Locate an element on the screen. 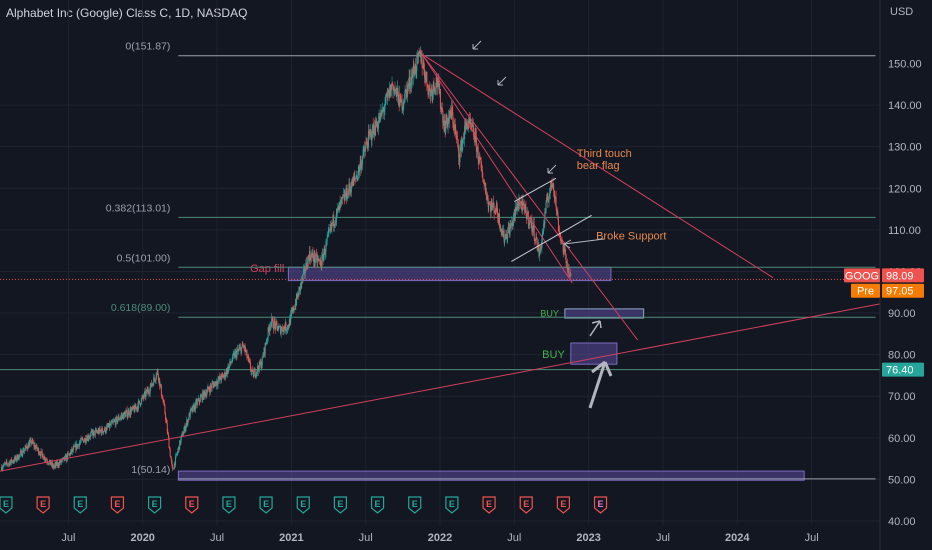  price-tag-box is located at coordinates (903, 275).